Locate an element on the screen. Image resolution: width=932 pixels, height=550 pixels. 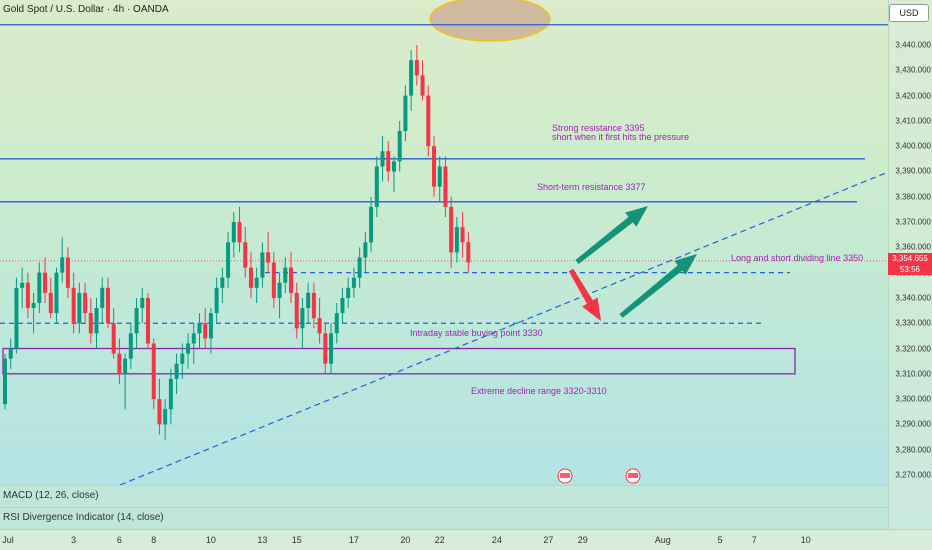
currency-button: USD is located at coordinates (909, 13).